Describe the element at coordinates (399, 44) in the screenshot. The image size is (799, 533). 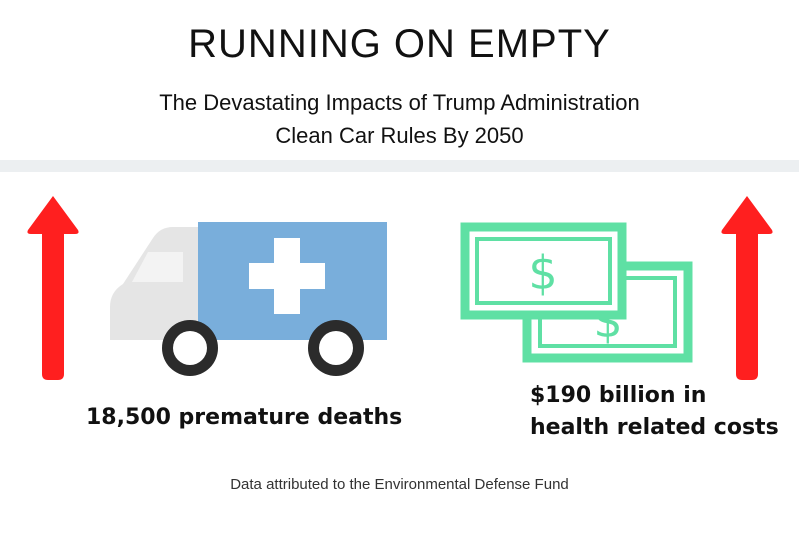
I see `page-title: RUNNING ON EMPTY` at that location.